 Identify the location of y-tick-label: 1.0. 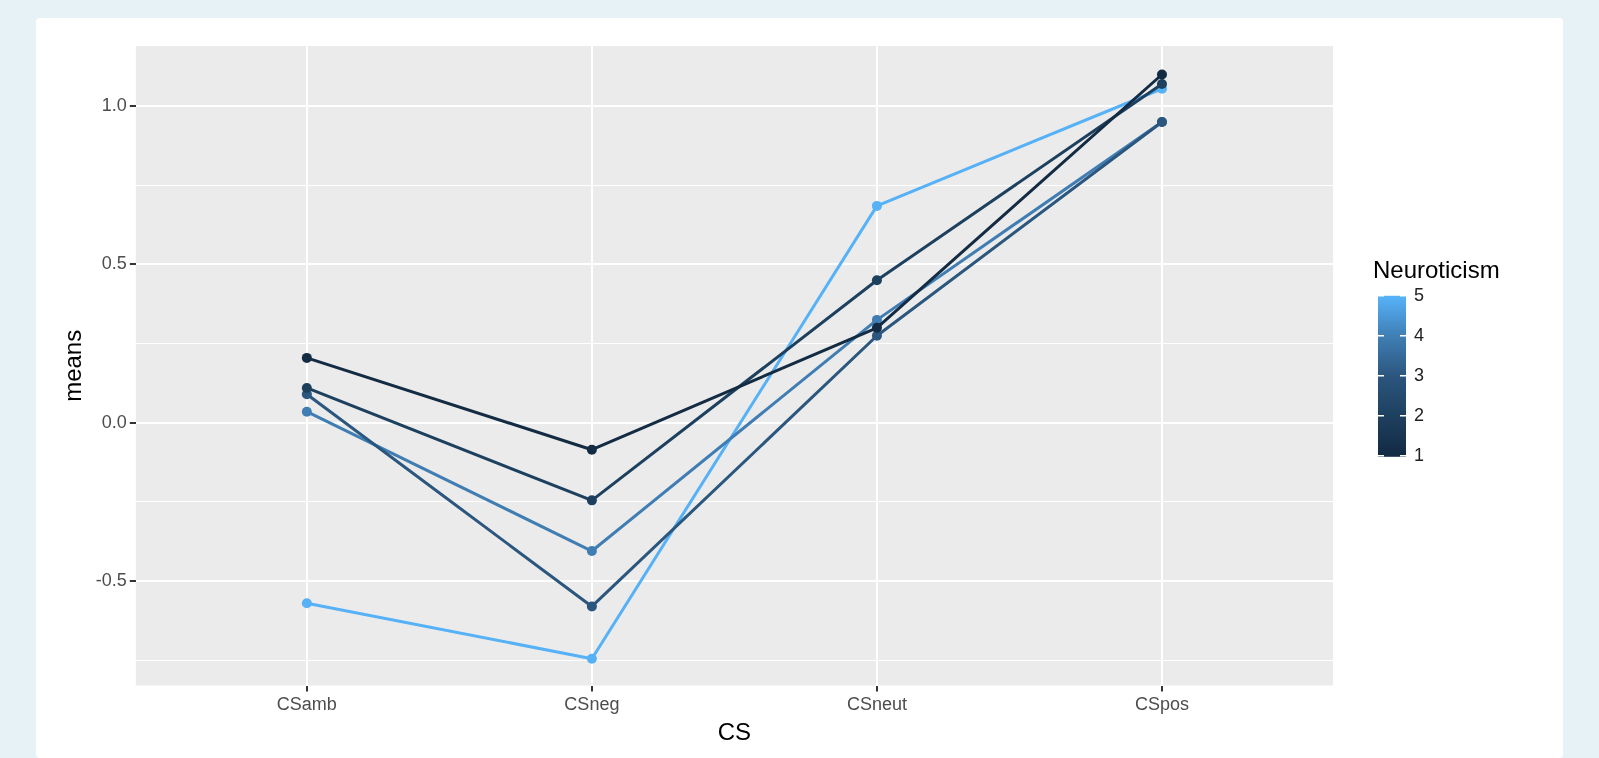
(114, 105).